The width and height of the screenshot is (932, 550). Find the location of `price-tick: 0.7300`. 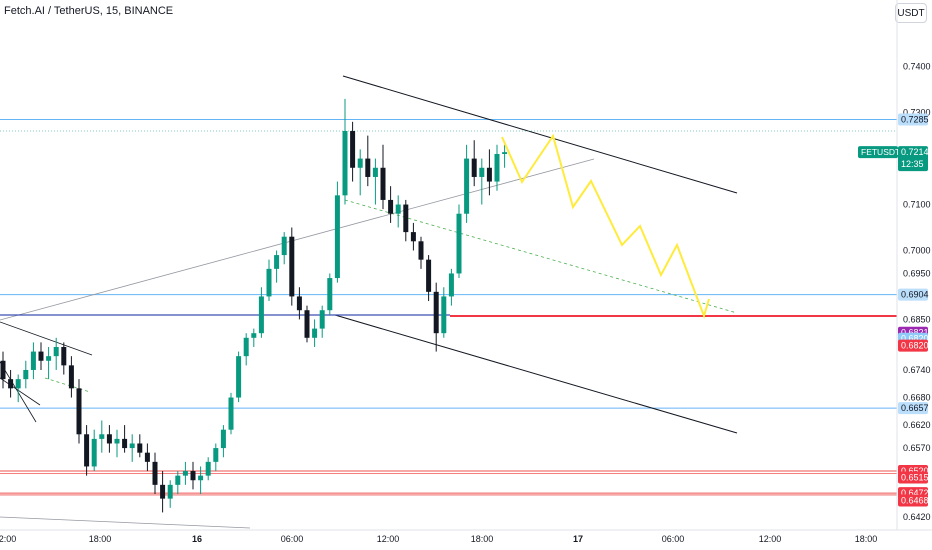

price-tick: 0.7300 is located at coordinates (917, 113).